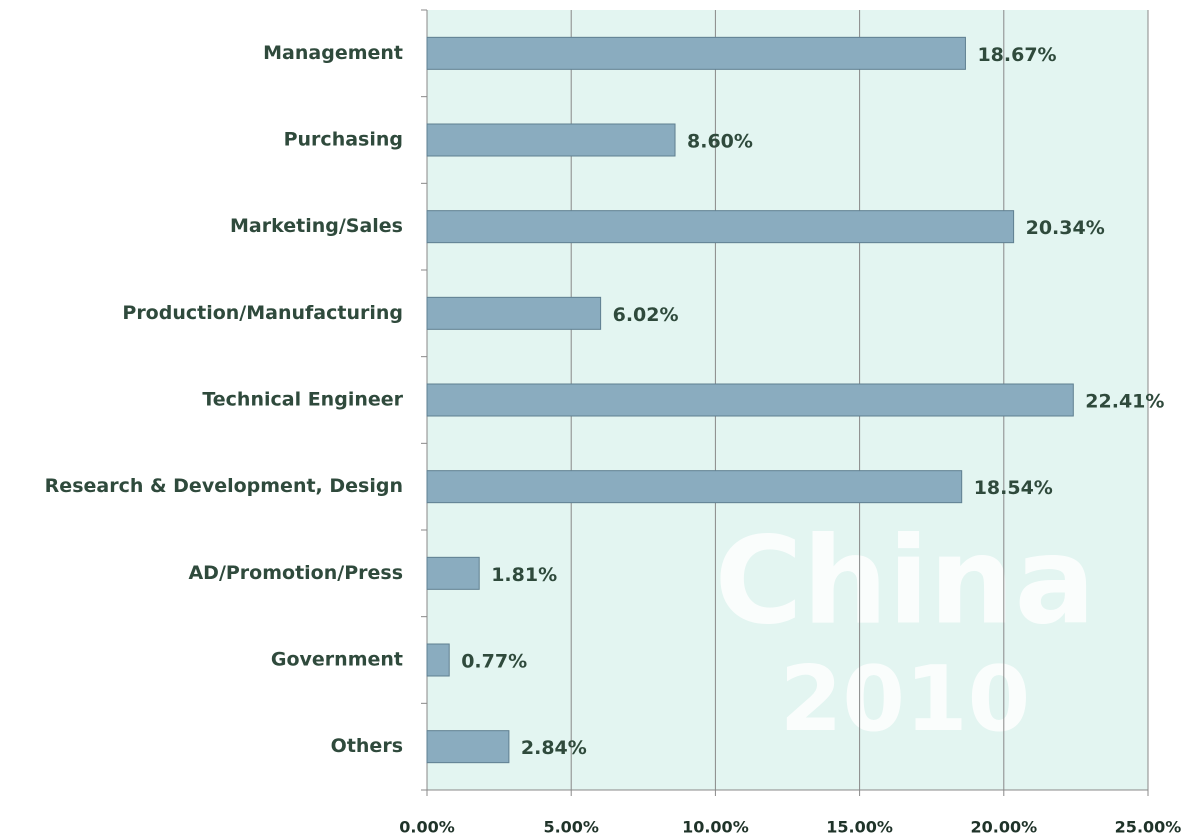 The height and width of the screenshot is (840, 1191). I want to click on value-label: 18.67%, so click(1016, 55).